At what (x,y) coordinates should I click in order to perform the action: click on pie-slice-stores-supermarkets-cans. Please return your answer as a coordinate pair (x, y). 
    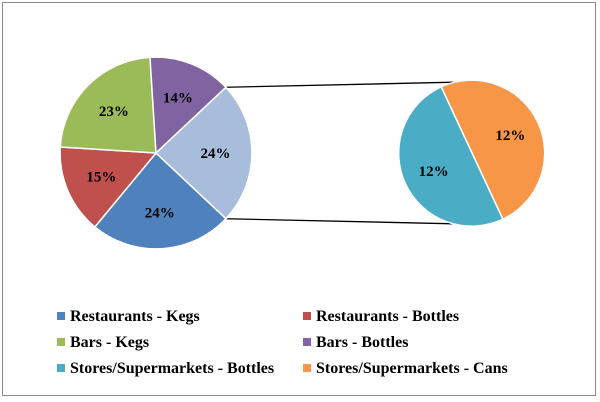
    Looking at the image, I should click on (493, 150).